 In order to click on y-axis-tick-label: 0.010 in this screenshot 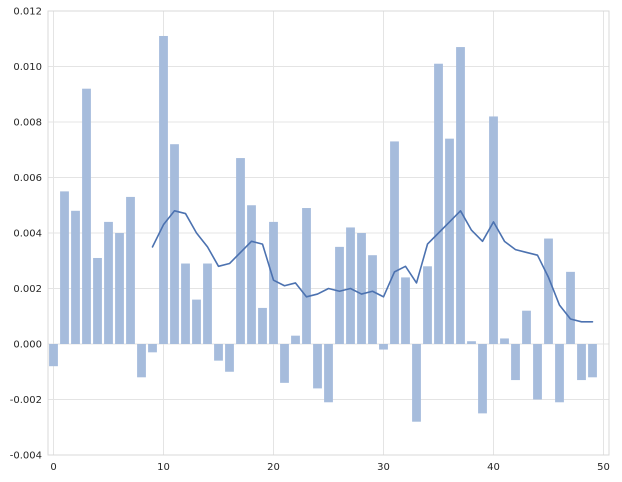, I will do `click(27, 67)`.